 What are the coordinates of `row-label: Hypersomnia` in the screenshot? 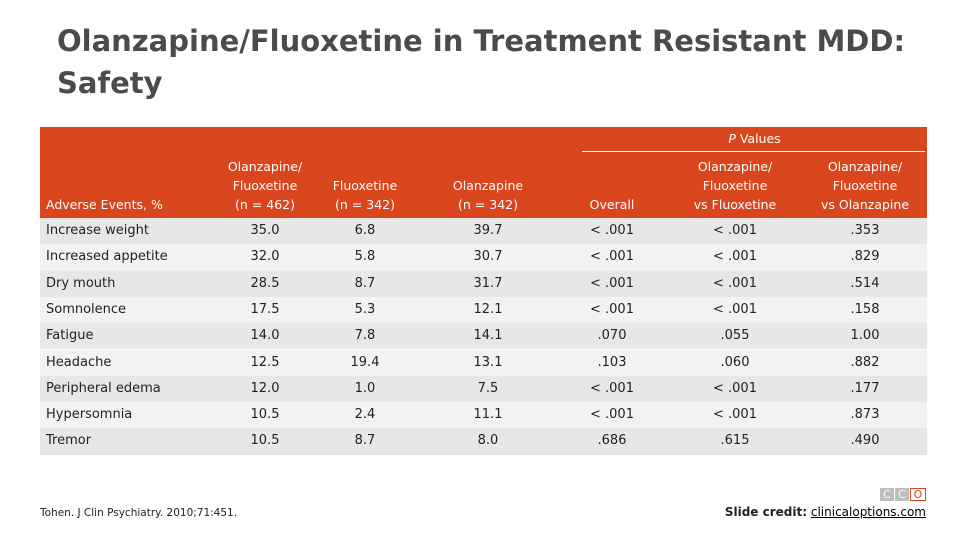 It's located at (89, 415).